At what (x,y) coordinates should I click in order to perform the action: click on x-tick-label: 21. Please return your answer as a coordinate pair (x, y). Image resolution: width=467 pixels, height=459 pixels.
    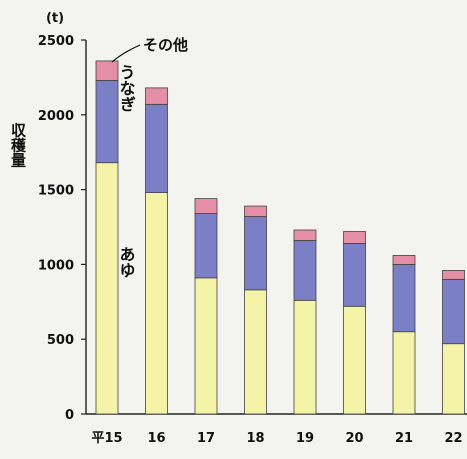
    Looking at the image, I should click on (404, 438).